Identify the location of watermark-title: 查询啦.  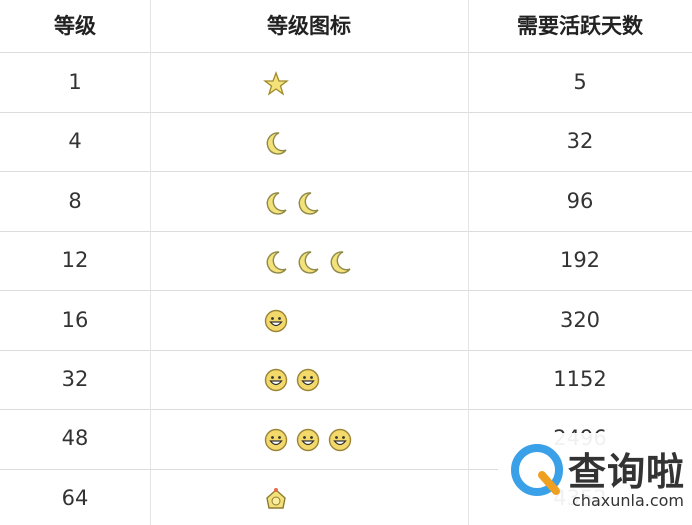
(627, 472).